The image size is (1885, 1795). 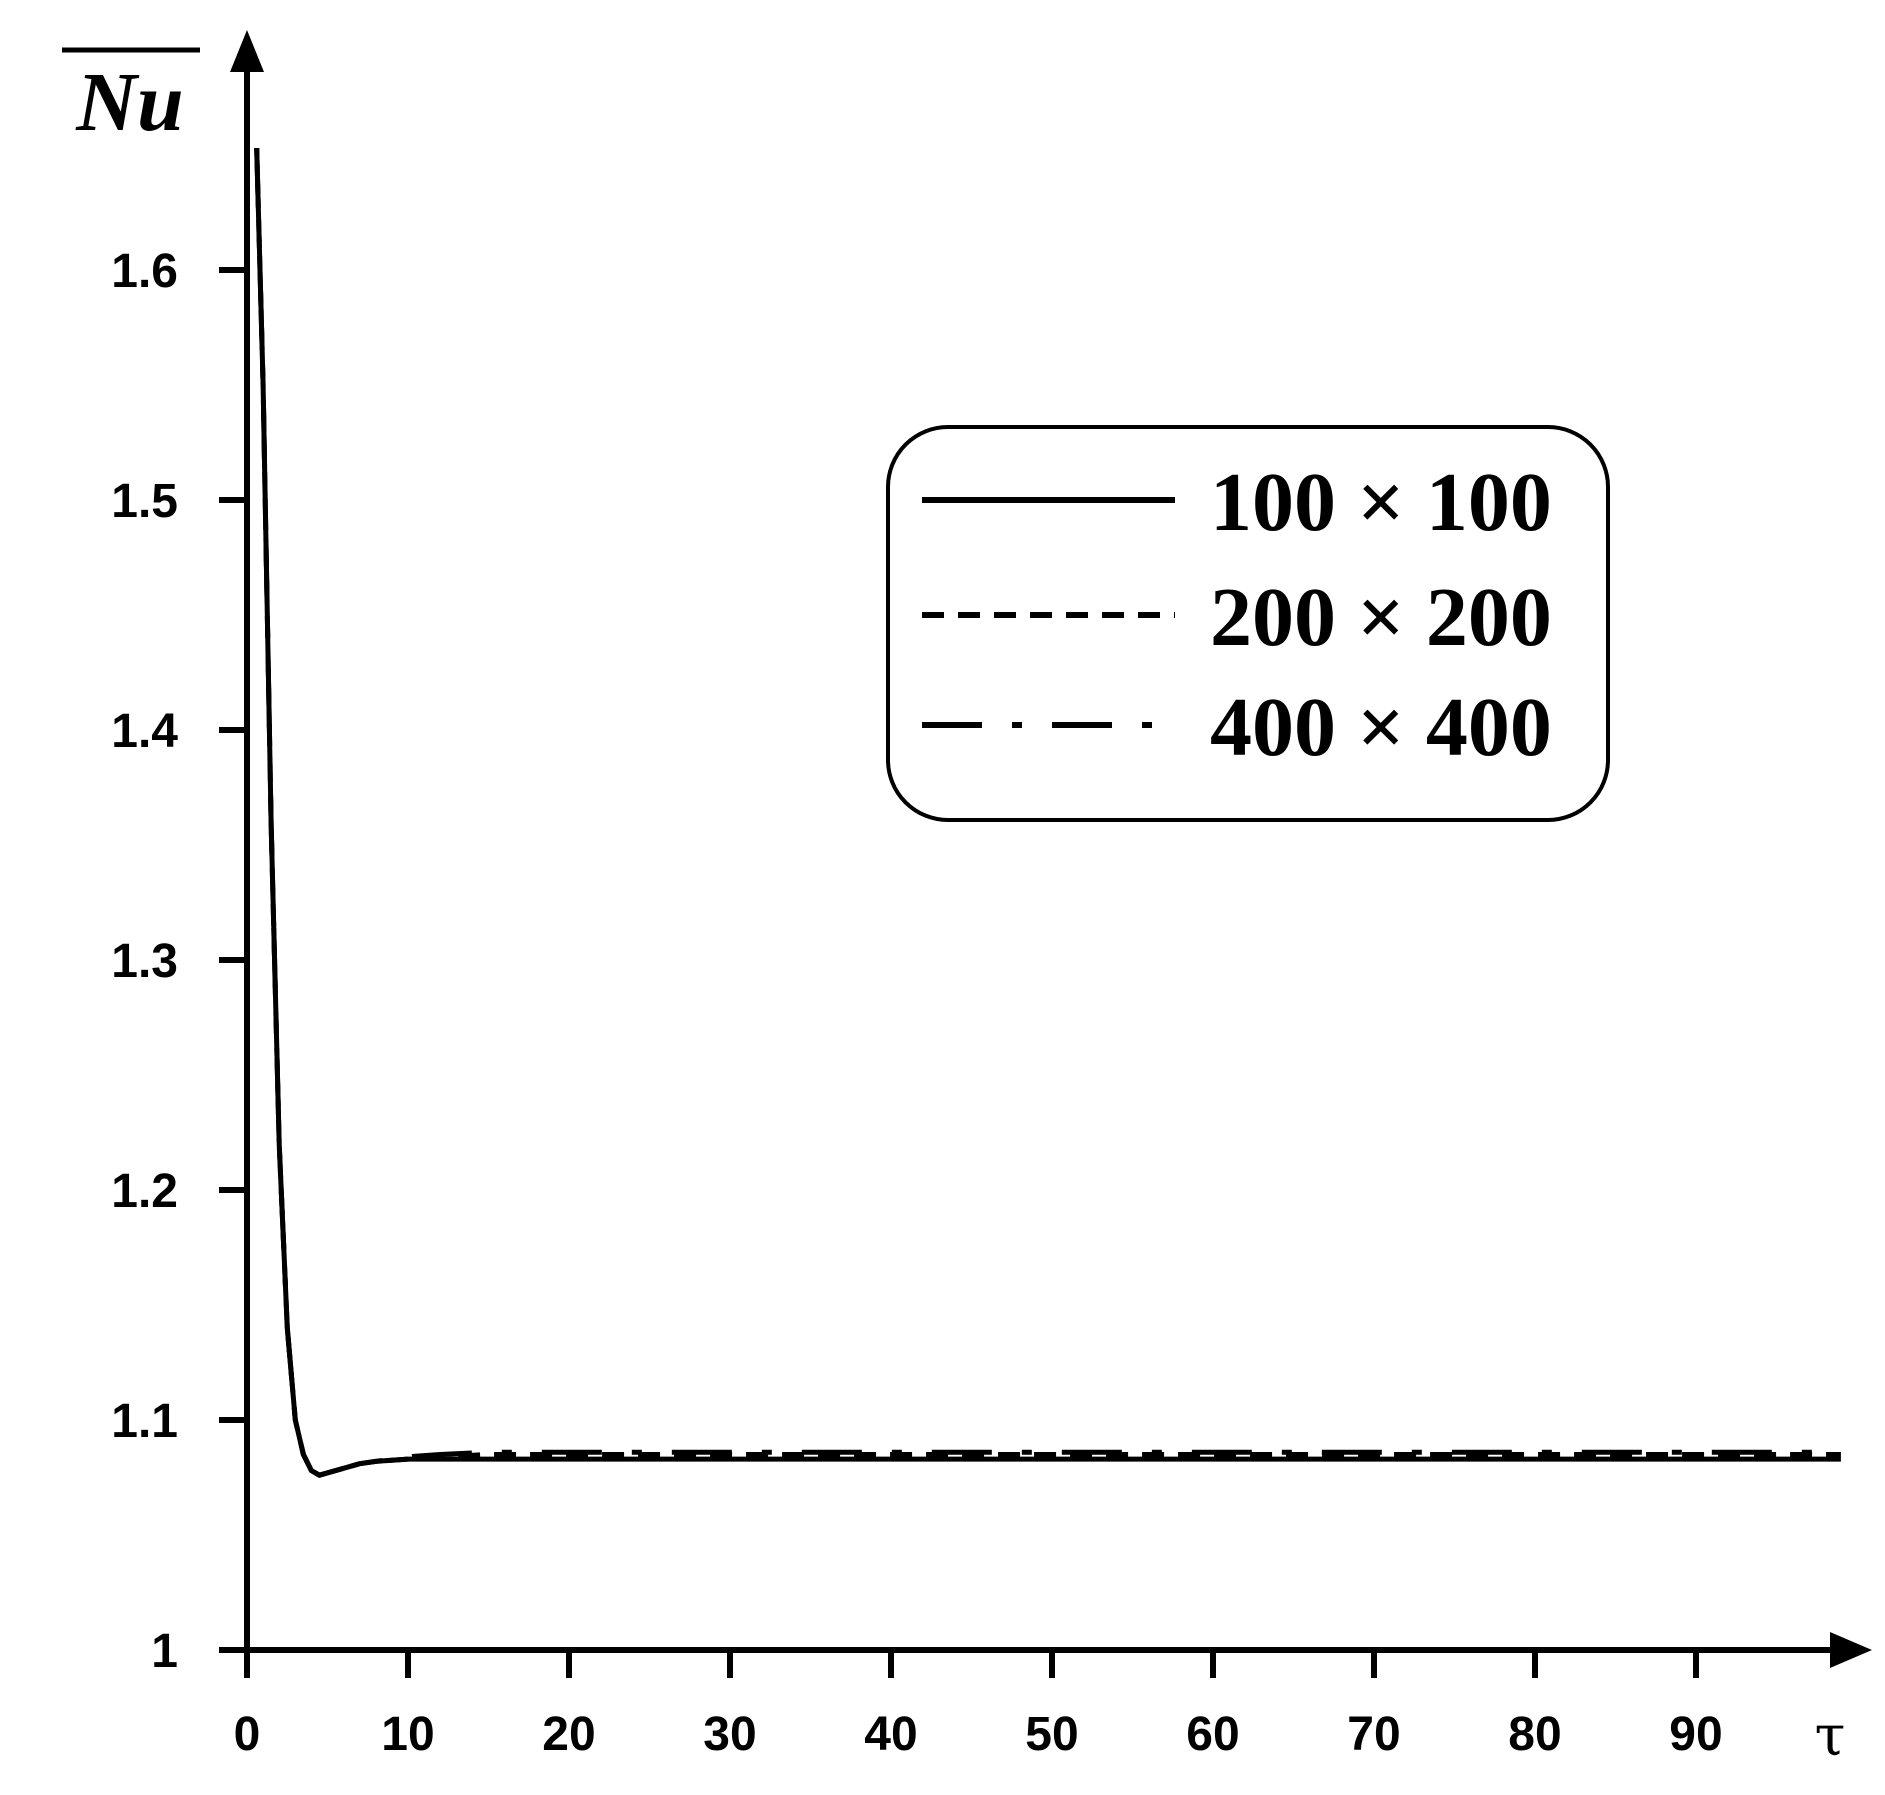 I want to click on legend: 100 × 100 200 × 200 400 × 400, so click(x=1248, y=623).